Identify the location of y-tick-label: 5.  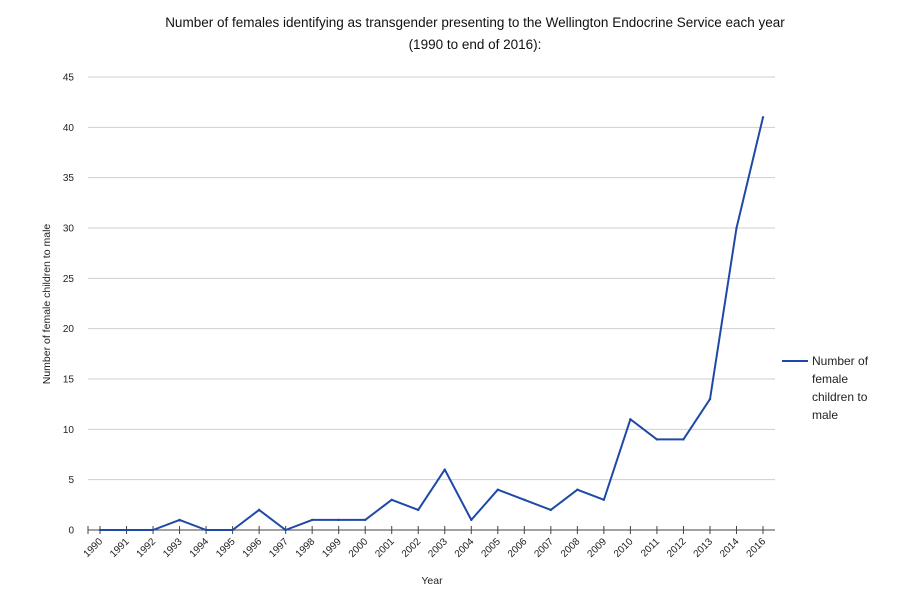
(71, 480).